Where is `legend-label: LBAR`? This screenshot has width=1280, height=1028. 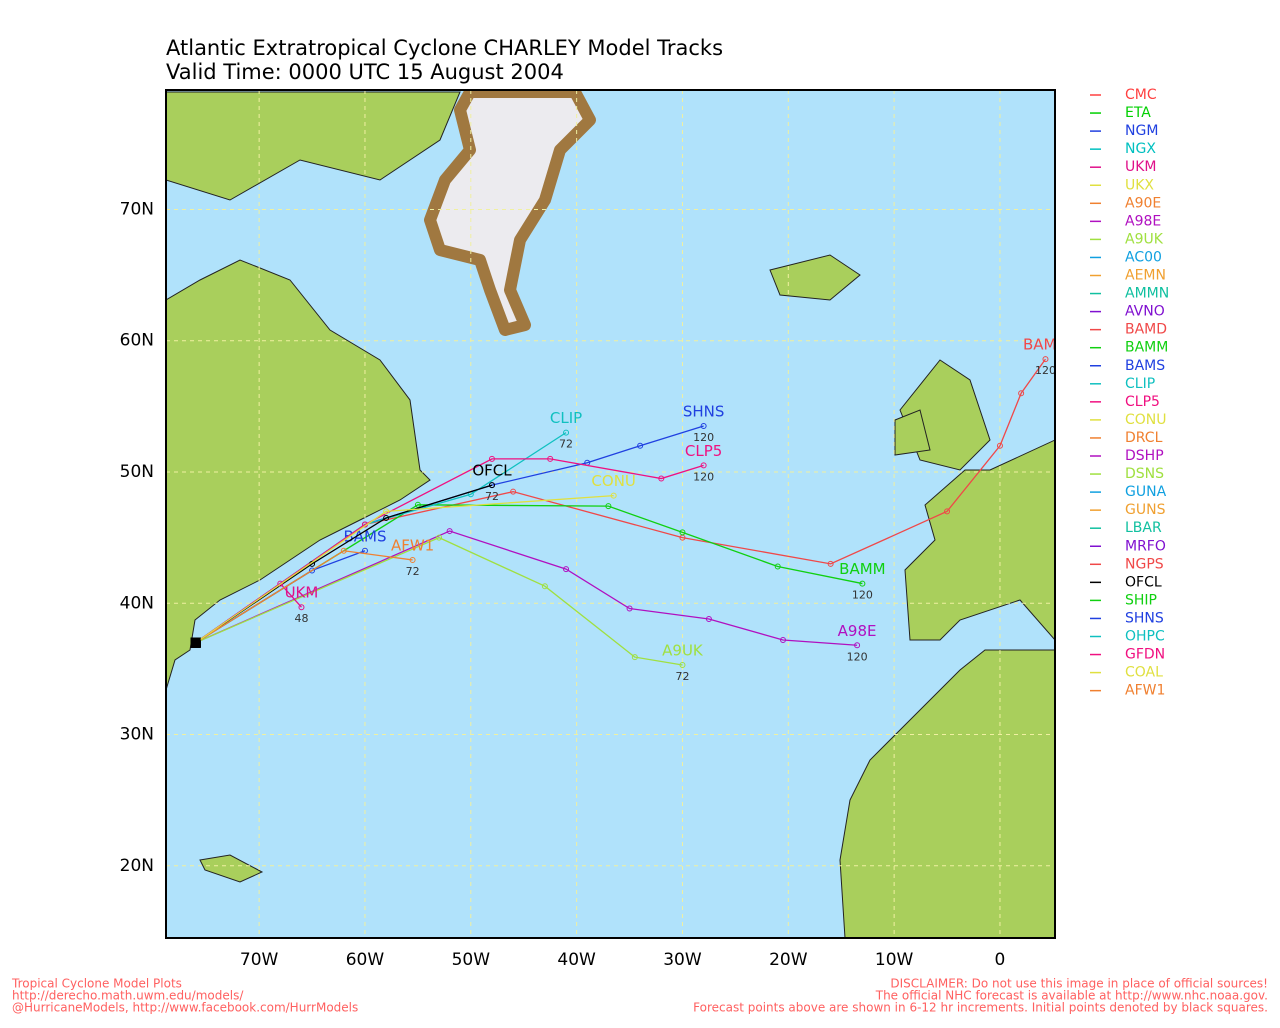 legend-label: LBAR is located at coordinates (1143, 528).